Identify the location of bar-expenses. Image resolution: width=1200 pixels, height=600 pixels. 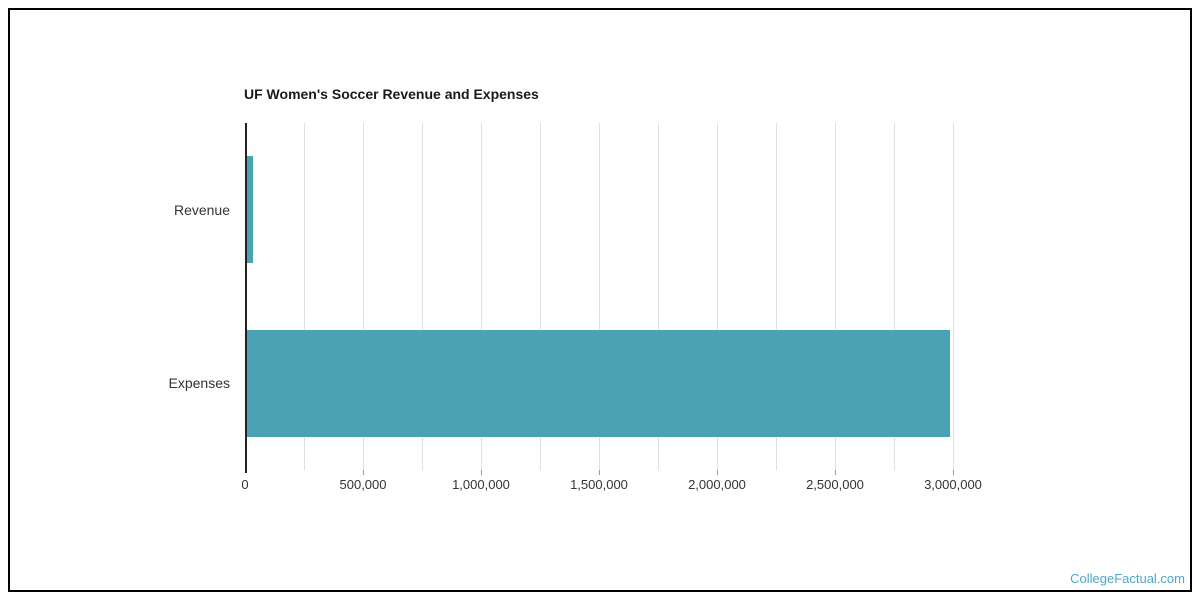
(599, 383).